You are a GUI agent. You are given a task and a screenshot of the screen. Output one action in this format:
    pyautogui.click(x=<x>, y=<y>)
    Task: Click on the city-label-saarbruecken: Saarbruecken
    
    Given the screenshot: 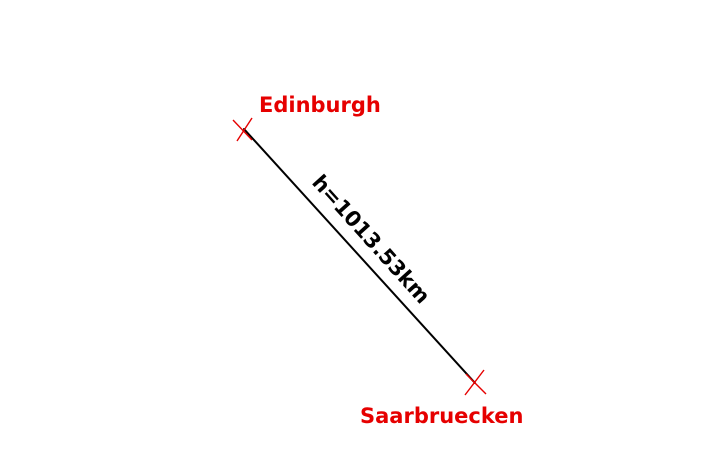 What is the action you would take?
    pyautogui.click(x=441, y=416)
    